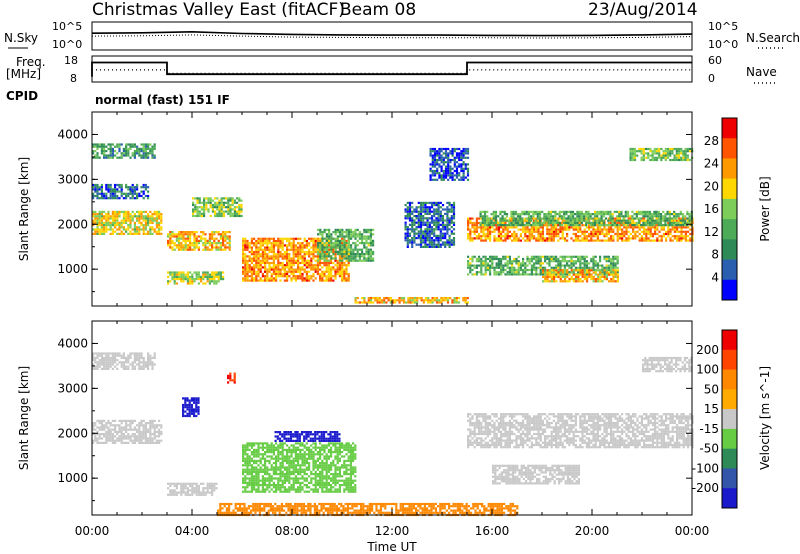 The height and width of the screenshot is (554, 800). I want to click on nsky-tick-top: 10^5, so click(67, 26).